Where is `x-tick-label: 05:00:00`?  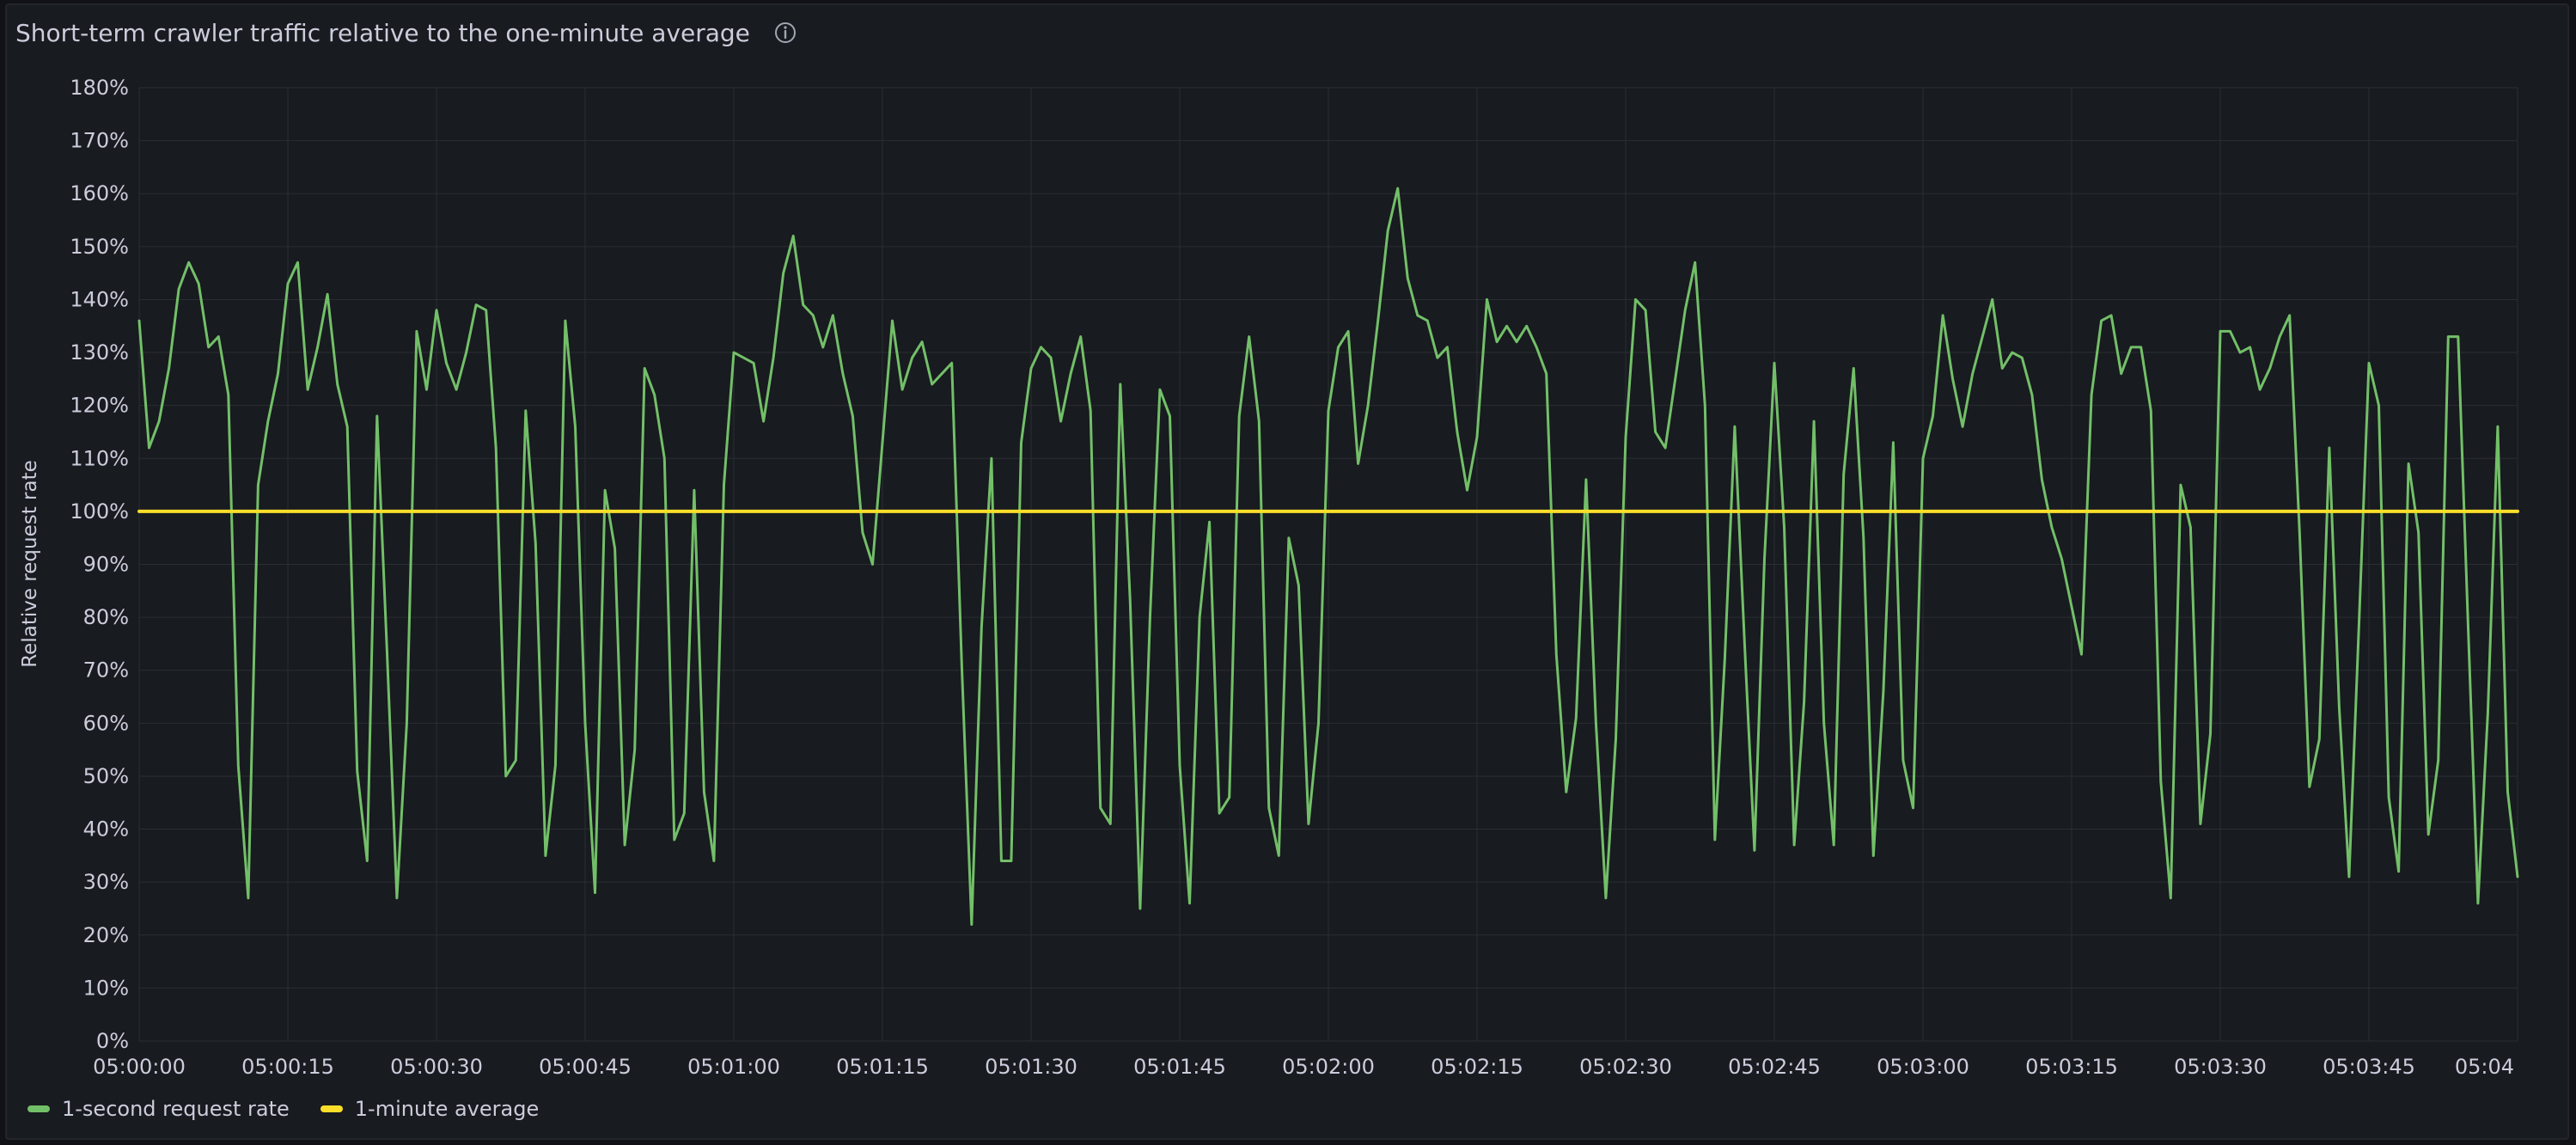
x-tick-label: 05:00:00 is located at coordinates (139, 1067).